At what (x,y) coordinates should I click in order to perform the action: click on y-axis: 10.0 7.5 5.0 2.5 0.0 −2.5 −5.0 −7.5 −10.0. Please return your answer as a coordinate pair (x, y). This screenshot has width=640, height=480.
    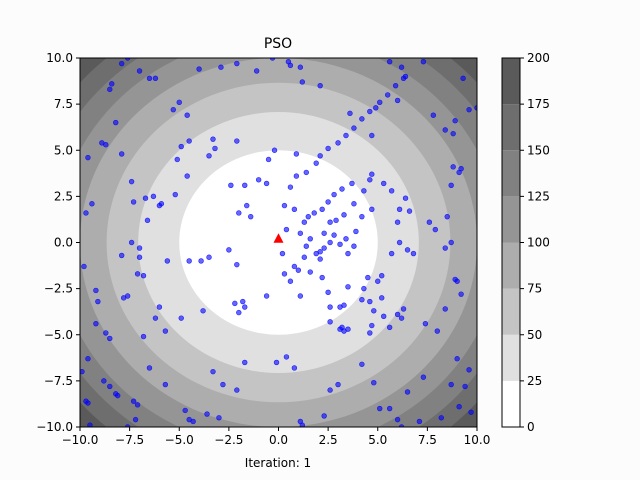
    Looking at the image, I should click on (58, 242).